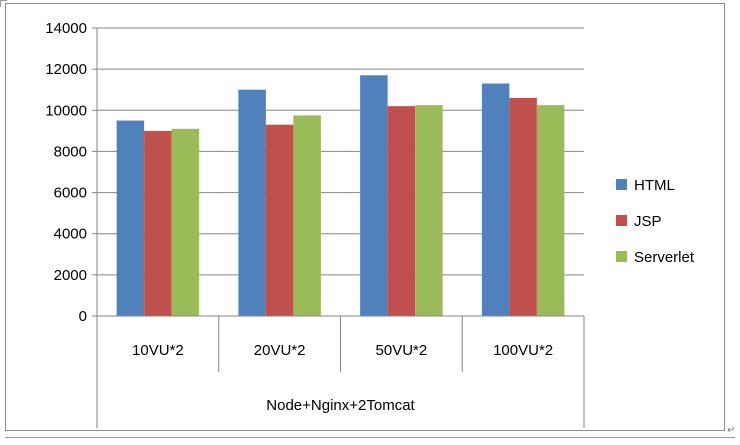 The height and width of the screenshot is (445, 740). Describe the element at coordinates (66, 110) in the screenshot. I see `y-tick-label: 10000` at that location.